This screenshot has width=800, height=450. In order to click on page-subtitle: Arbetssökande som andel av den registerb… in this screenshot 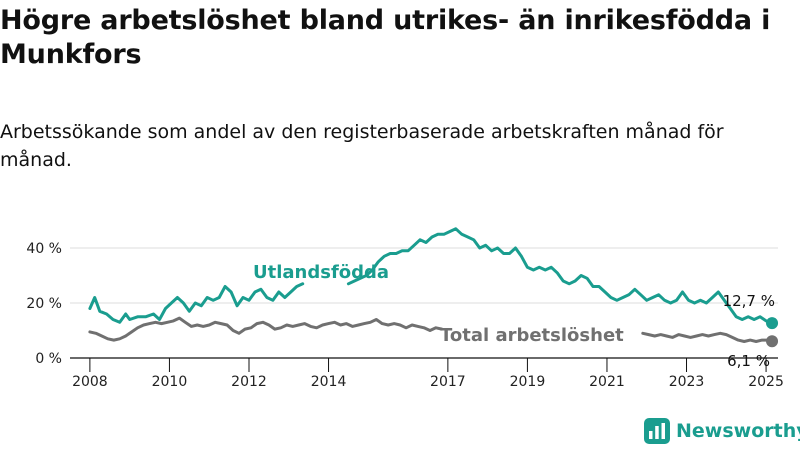, I will do `click(362, 146)`.